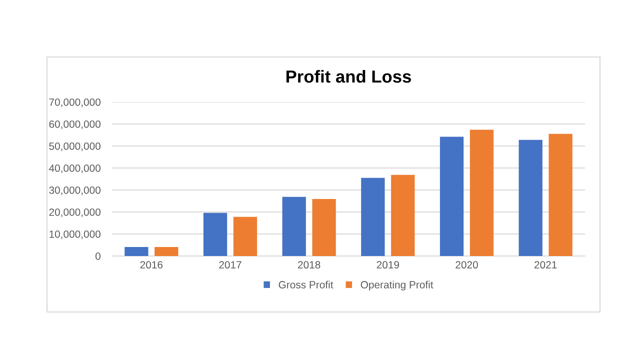 The image size is (618, 343). I want to click on y-tick-label: 40,000,000, so click(74, 169).